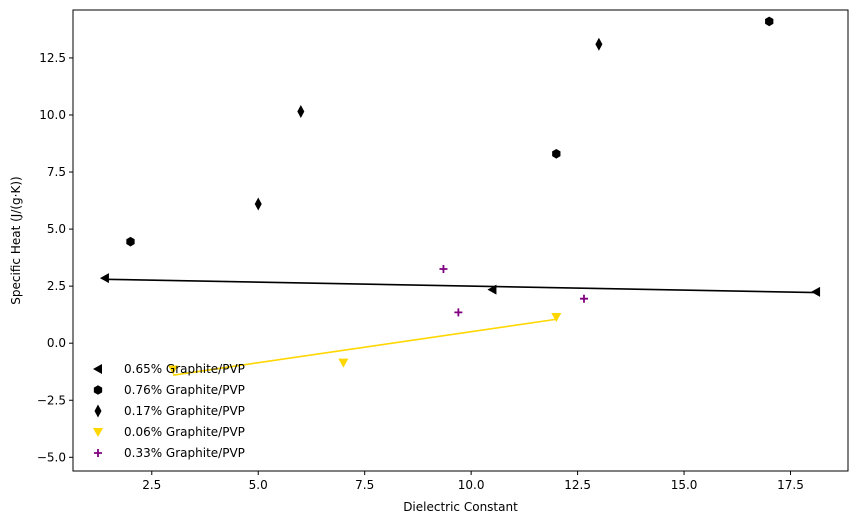  Describe the element at coordinates (56, 172) in the screenshot. I see `y-tick-label-5: 7.5` at that location.